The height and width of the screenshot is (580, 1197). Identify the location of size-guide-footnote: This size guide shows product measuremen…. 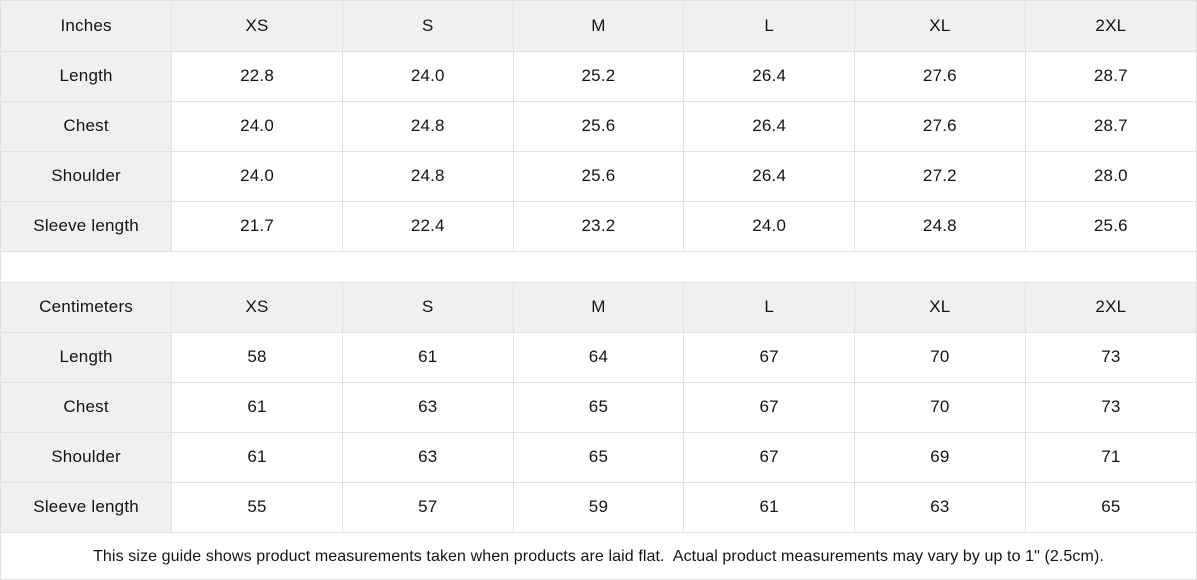
(598, 555).